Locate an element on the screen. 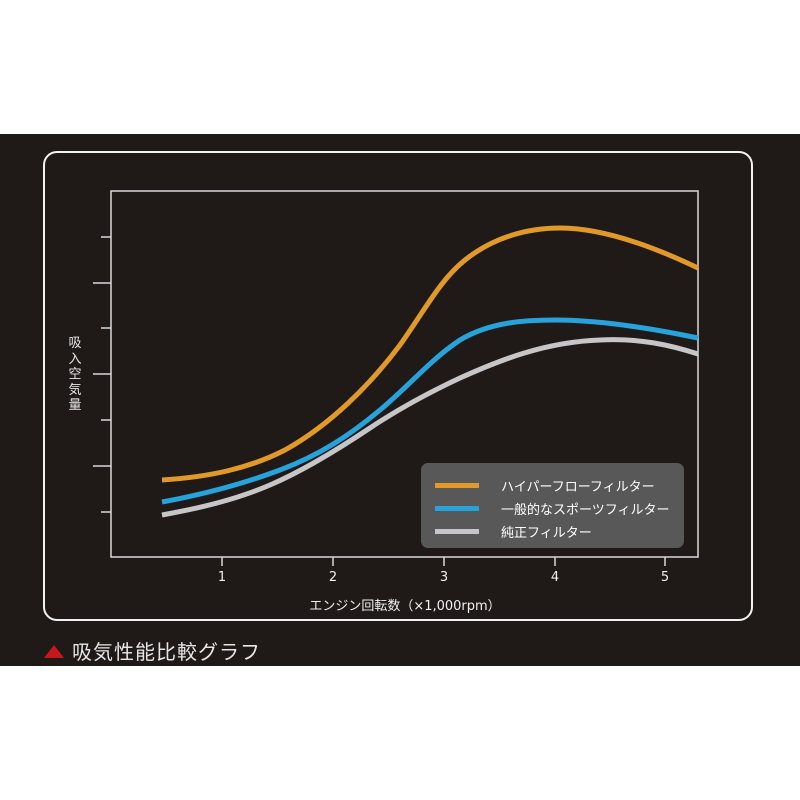 This screenshot has height=800, width=800. legend-item-hyper-flow: ハイパーフローフィルター is located at coordinates (545, 485).